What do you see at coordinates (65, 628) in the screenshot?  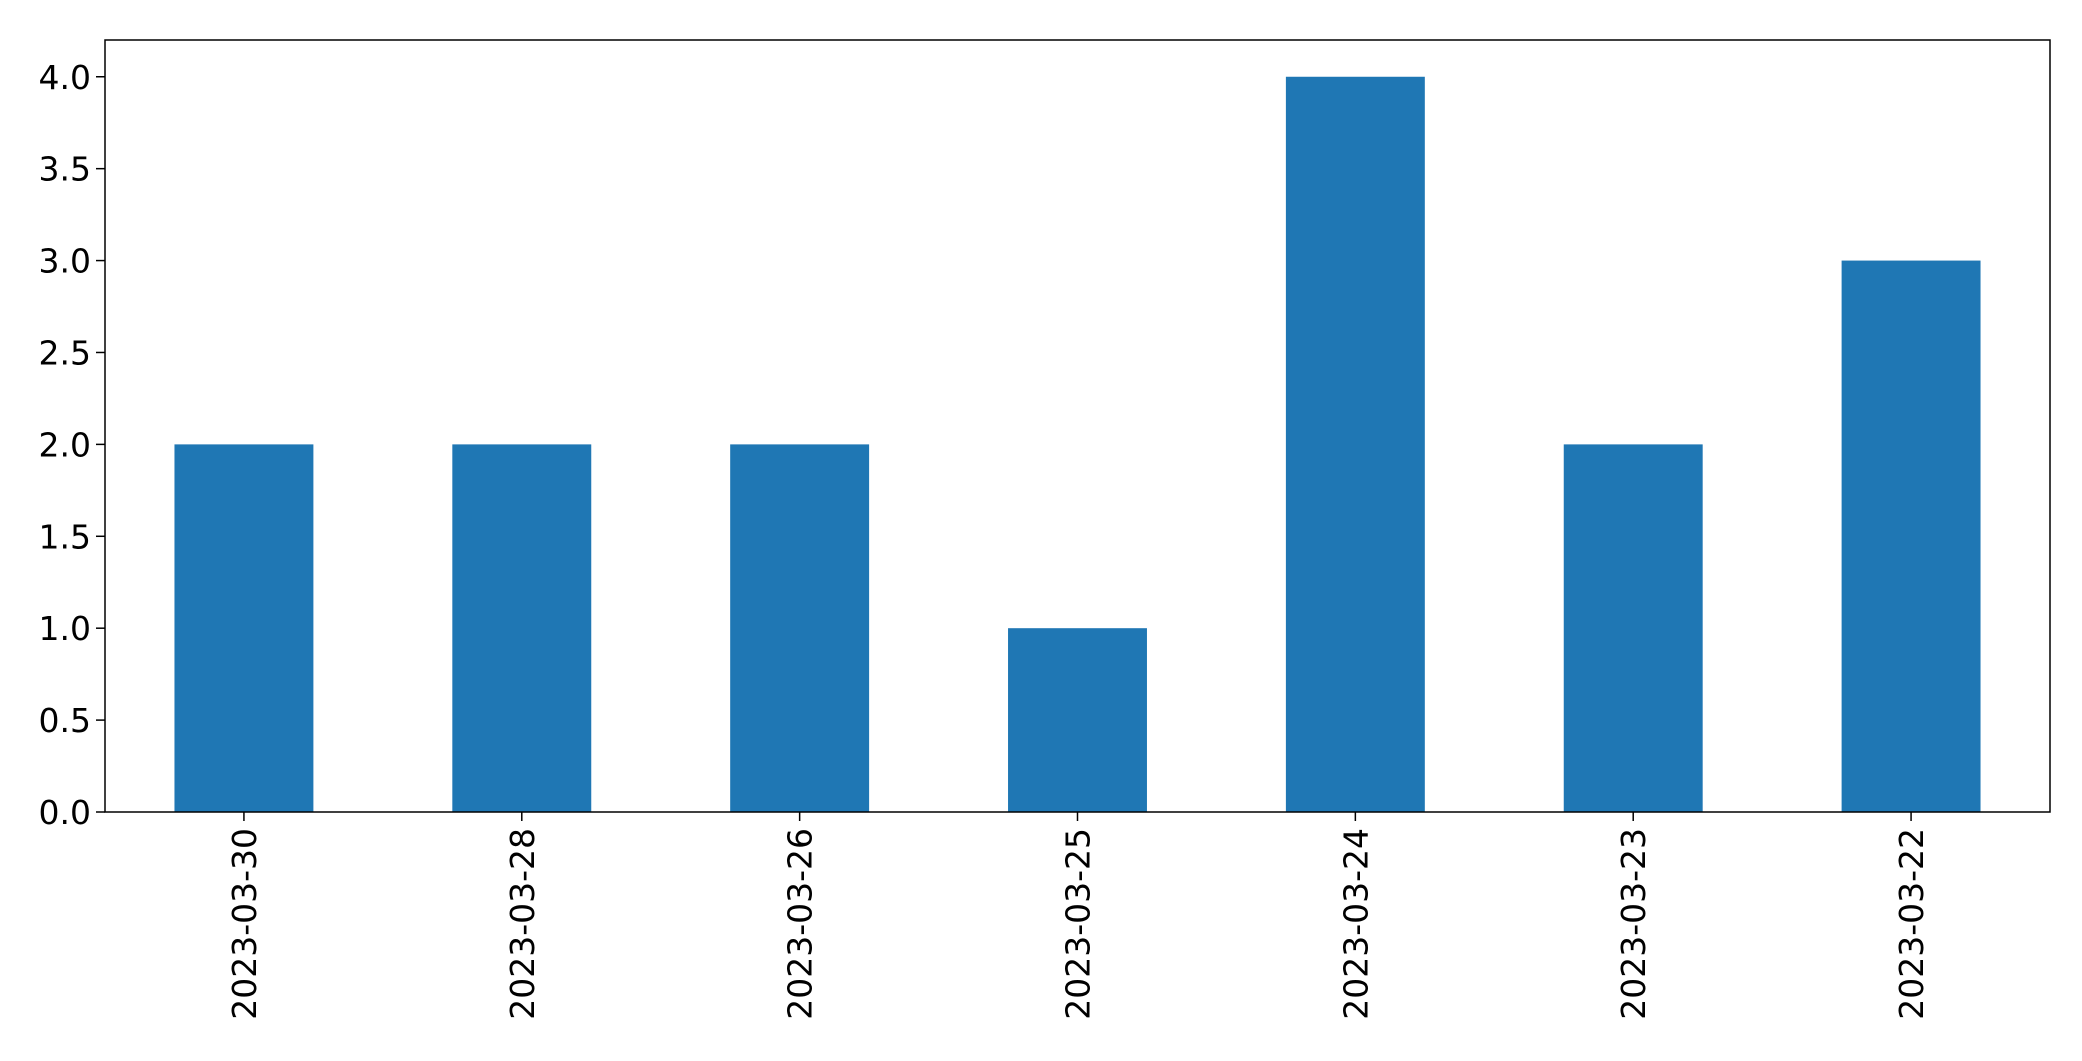 I see `y-tick-label: 1.0` at bounding box center [65, 628].